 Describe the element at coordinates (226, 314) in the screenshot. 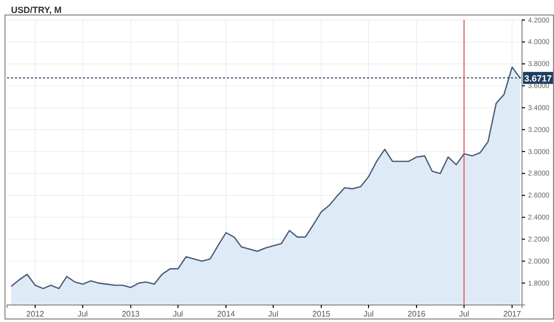

I see `x-tick-label: 2014` at that location.